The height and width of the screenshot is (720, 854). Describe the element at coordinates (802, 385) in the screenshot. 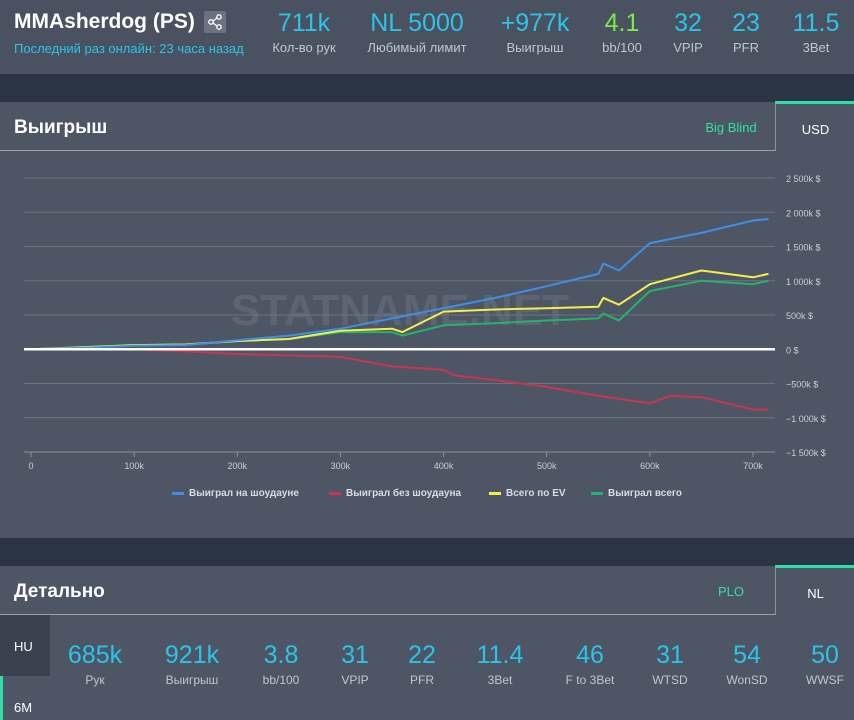

I see `y-tick-label: −500k $` at that location.